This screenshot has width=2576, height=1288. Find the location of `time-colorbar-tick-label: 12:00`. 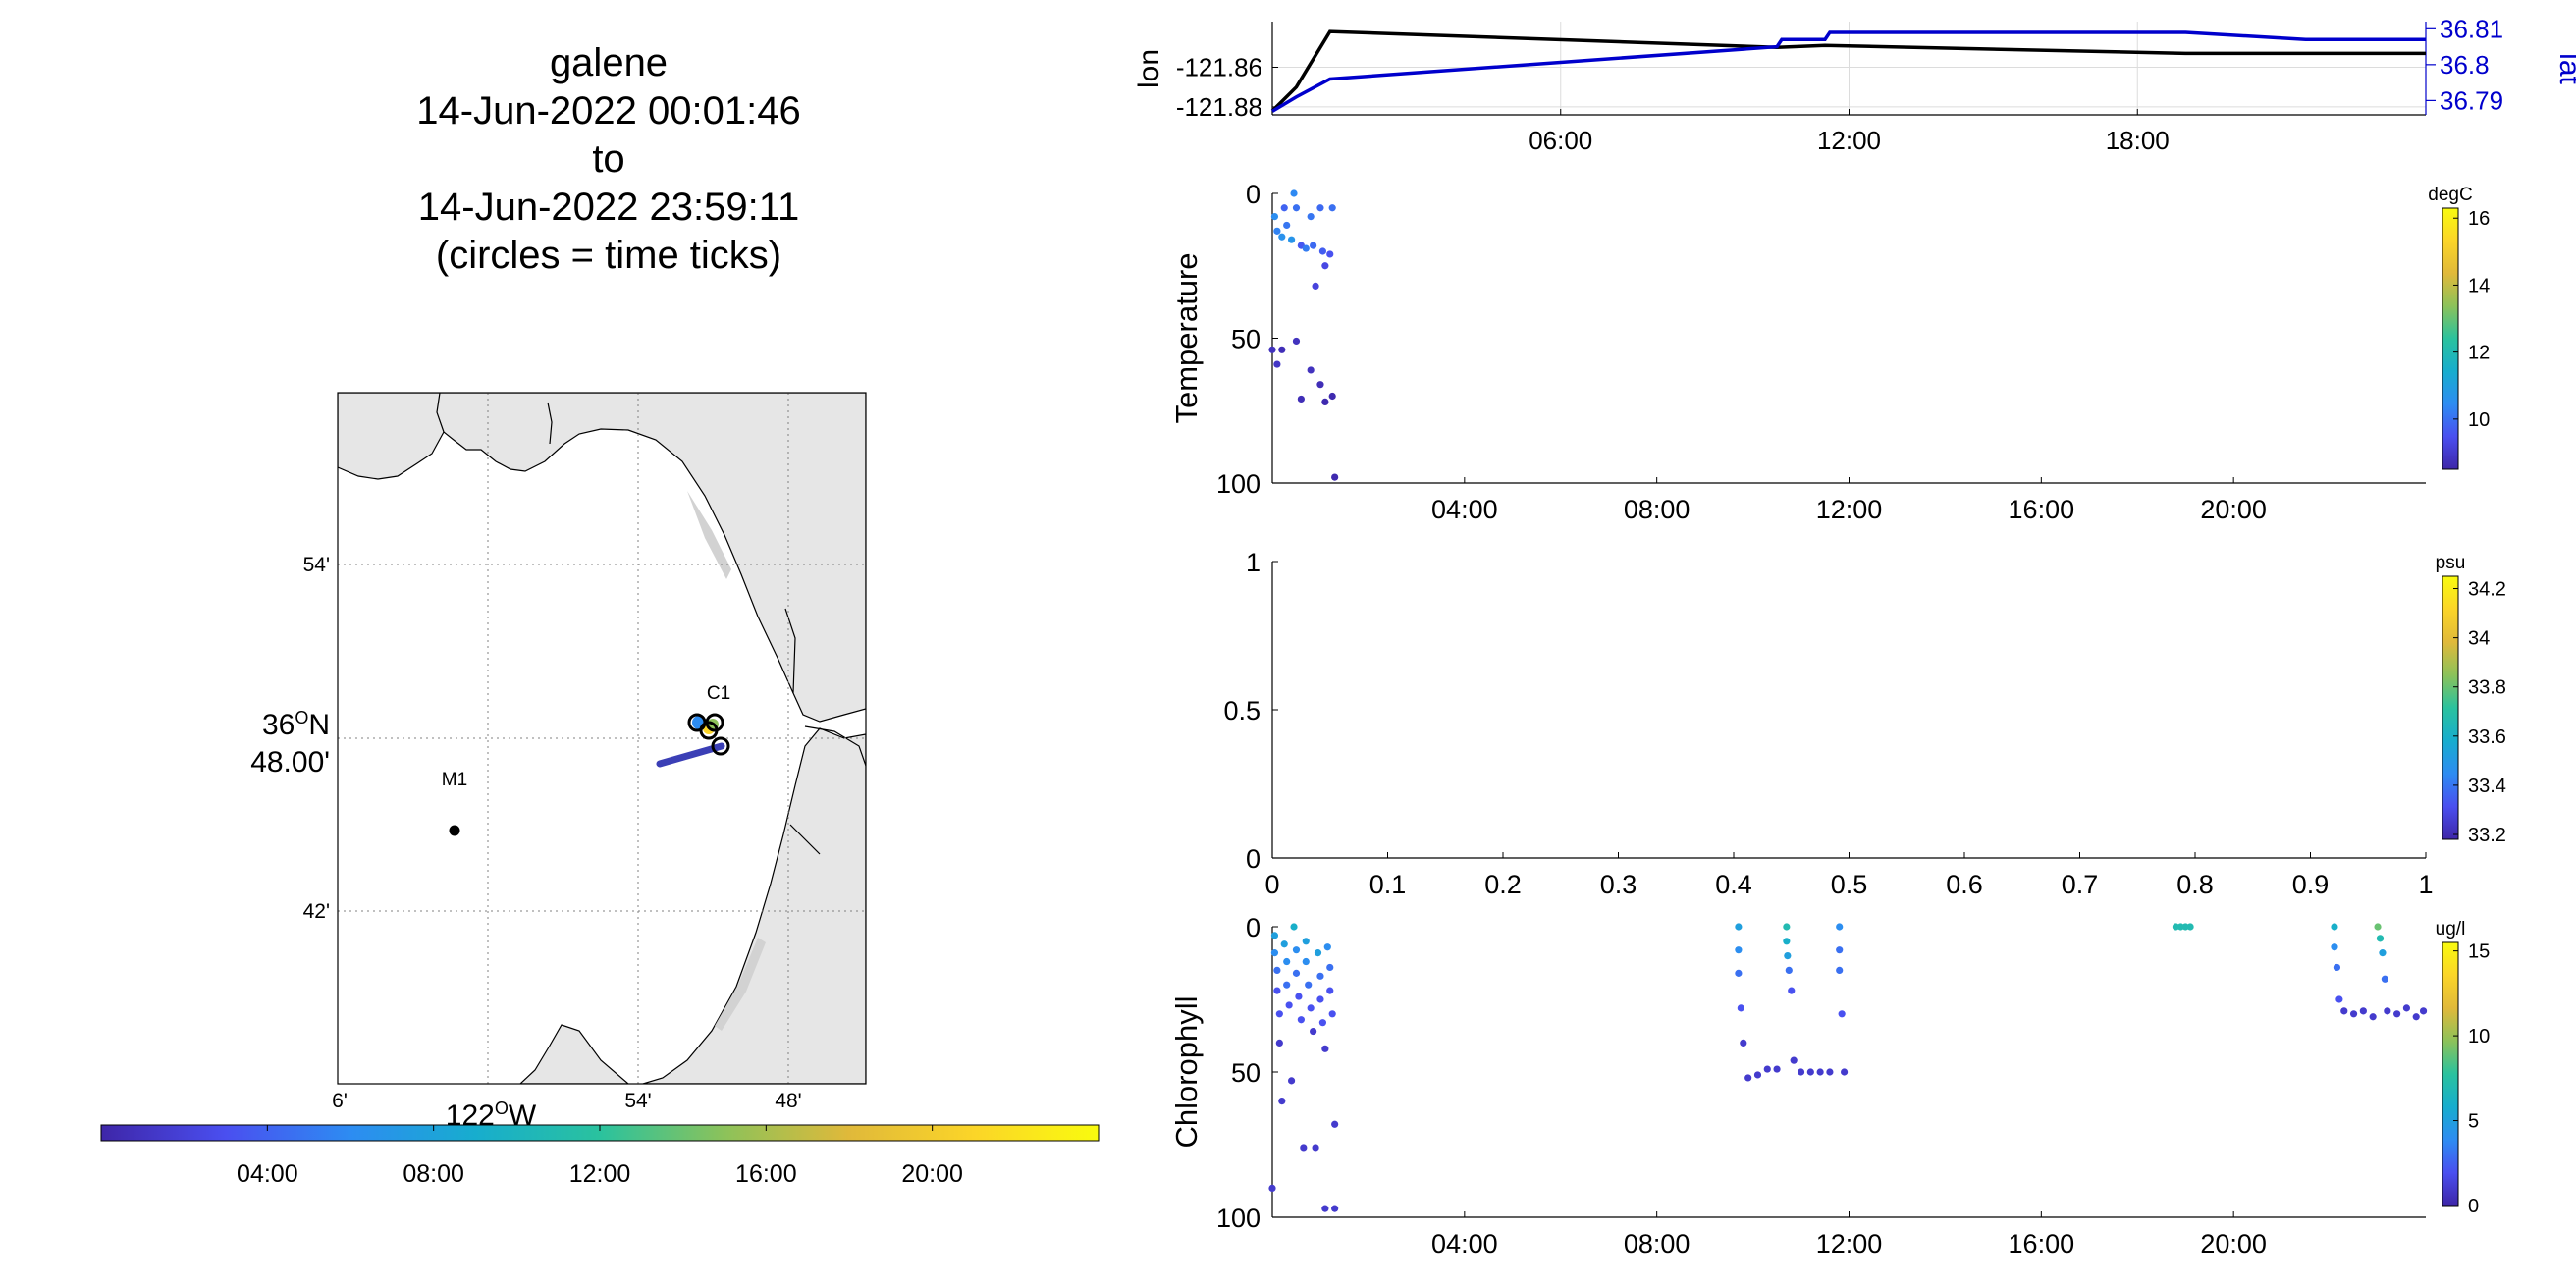

time-colorbar-tick-label: 12:00 is located at coordinates (600, 1174).